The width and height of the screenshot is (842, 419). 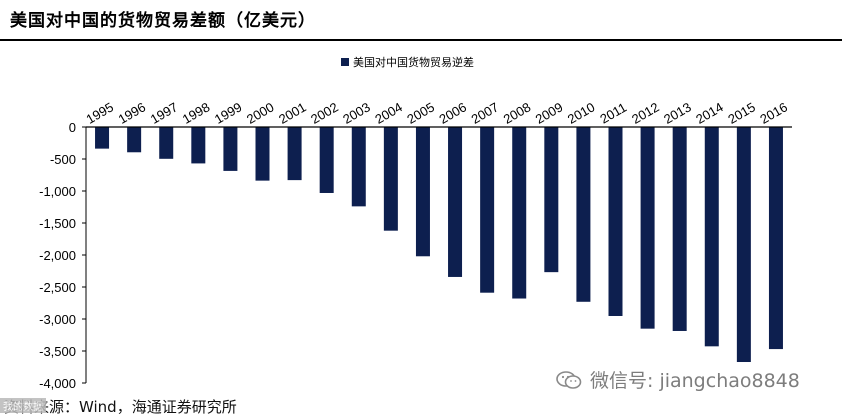 I want to click on x-tick-label: 2009, so click(x=549, y=112).